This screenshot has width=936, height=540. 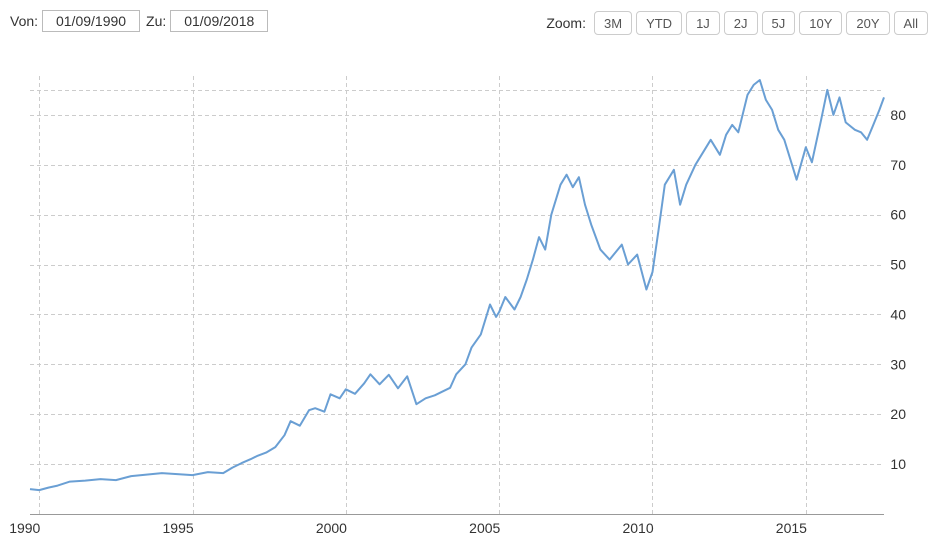 I want to click on from-label: Von:, so click(x=24, y=21).